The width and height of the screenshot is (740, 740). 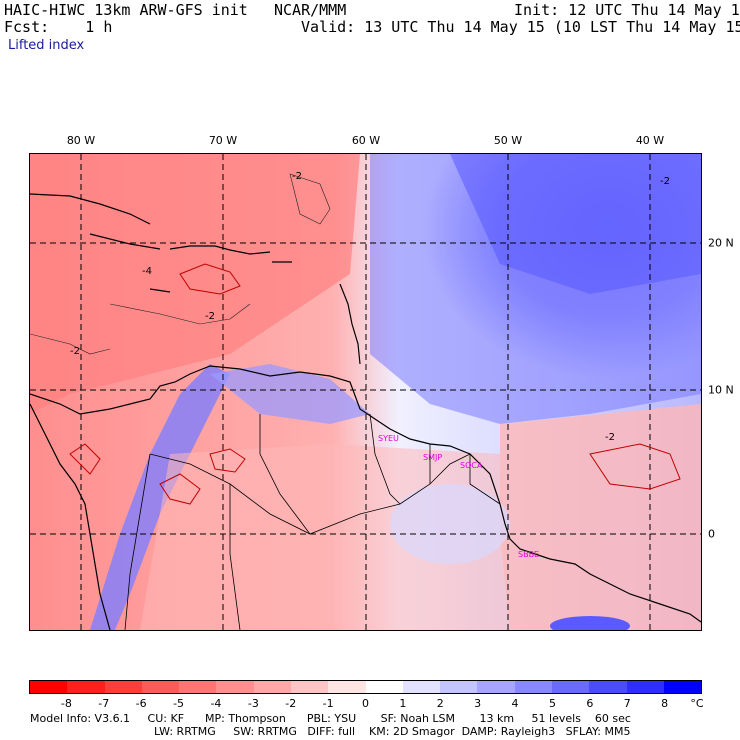 I want to click on colorbar-tick-label: -6, so click(x=141, y=703).